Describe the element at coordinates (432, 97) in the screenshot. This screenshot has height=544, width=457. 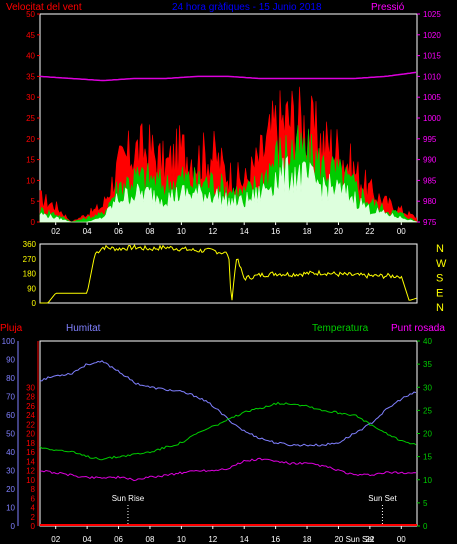
I see `pressure-y-tick-label: 1005` at that location.